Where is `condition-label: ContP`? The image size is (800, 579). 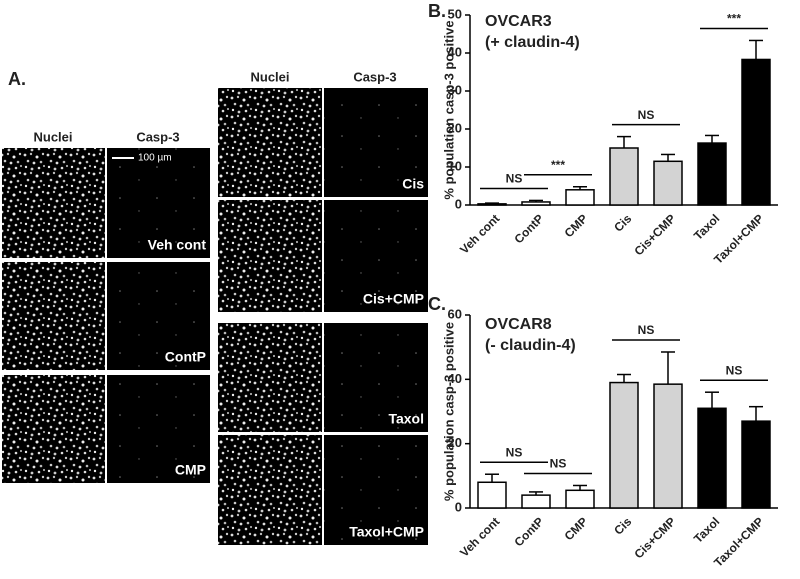 condition-label: ContP is located at coordinates (185, 357).